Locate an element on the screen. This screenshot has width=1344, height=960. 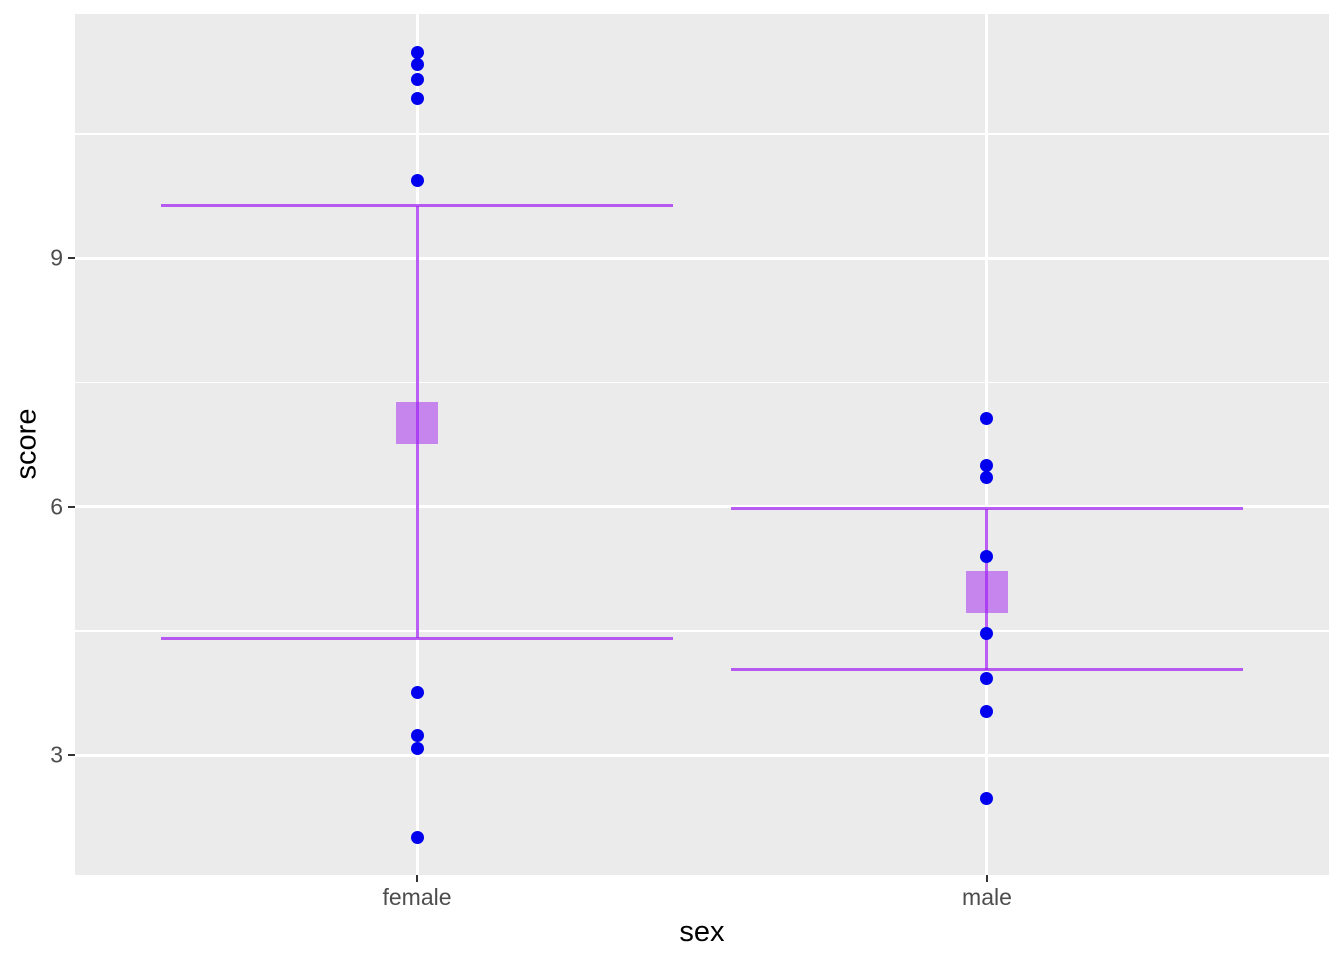
x-tick-label-female: female is located at coordinates (417, 897).